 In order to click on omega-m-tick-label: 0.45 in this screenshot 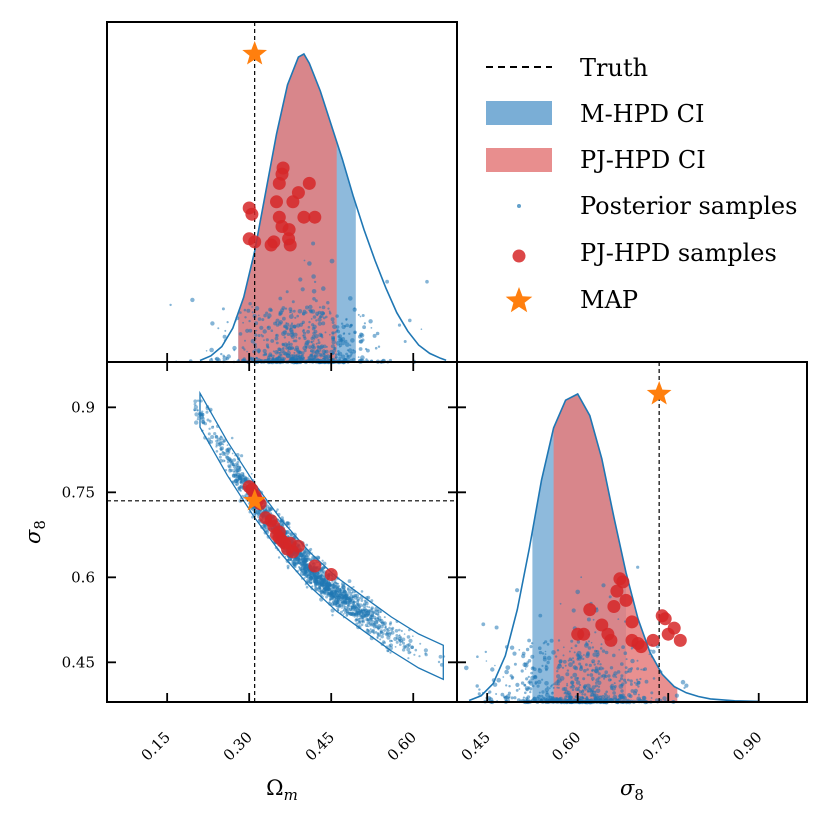, I will do `click(320, 746)`.